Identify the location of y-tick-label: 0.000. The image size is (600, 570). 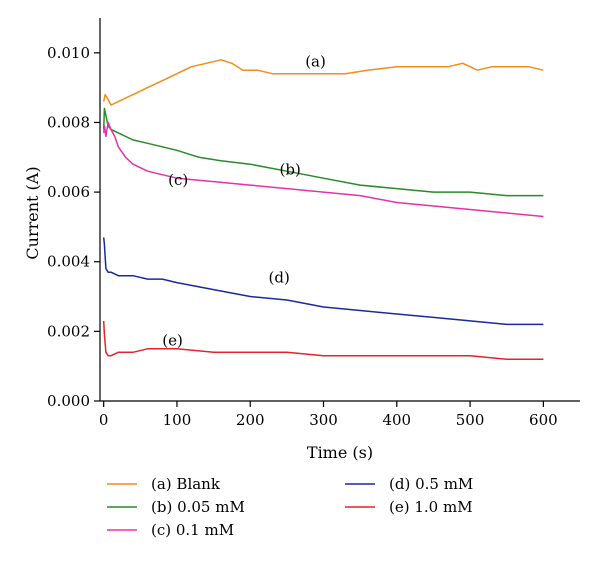
(68, 401).